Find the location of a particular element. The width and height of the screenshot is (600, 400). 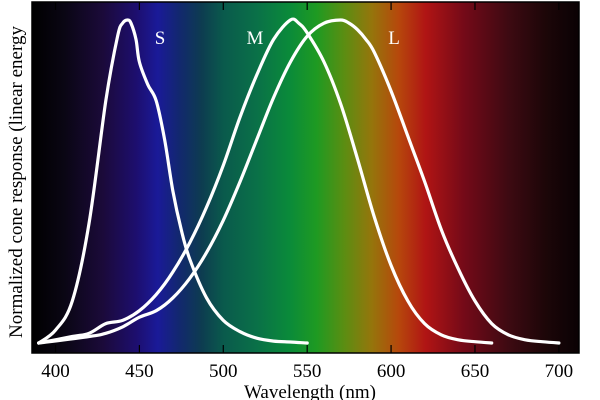

x-tick-label-600: 600 is located at coordinates (391, 371).